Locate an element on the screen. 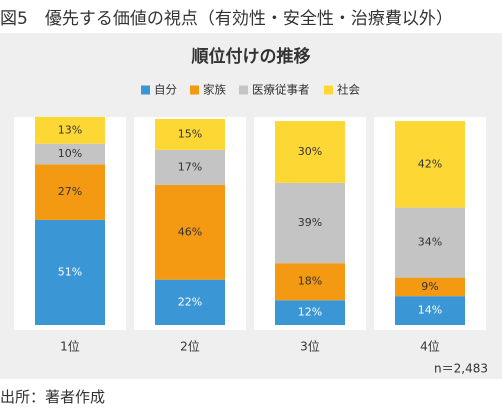  legend-label: 社会 is located at coordinates (348, 90).